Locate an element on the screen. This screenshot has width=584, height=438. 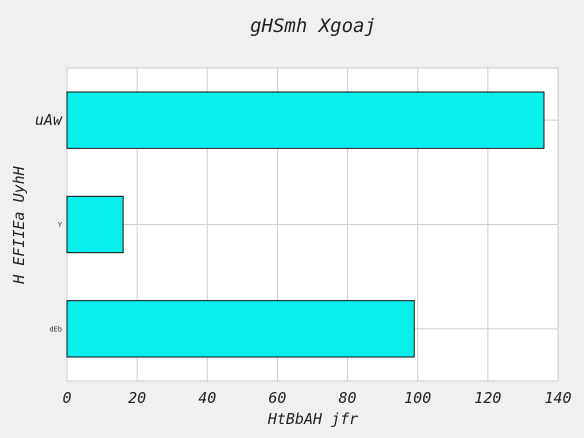
bar-dEb is located at coordinates (240, 329).